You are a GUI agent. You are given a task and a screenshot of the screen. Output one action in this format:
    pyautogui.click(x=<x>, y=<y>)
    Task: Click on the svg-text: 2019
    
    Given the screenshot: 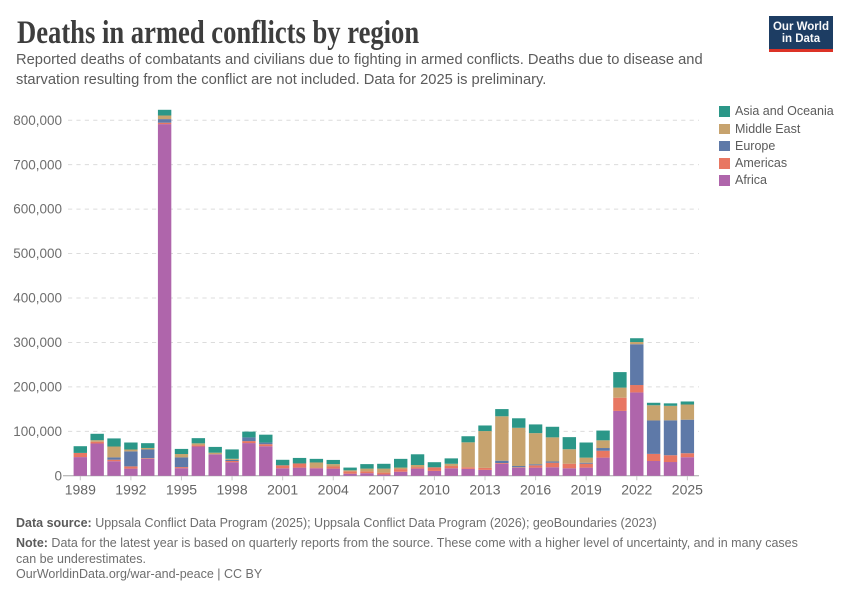 What is the action you would take?
    pyautogui.click(x=586, y=489)
    